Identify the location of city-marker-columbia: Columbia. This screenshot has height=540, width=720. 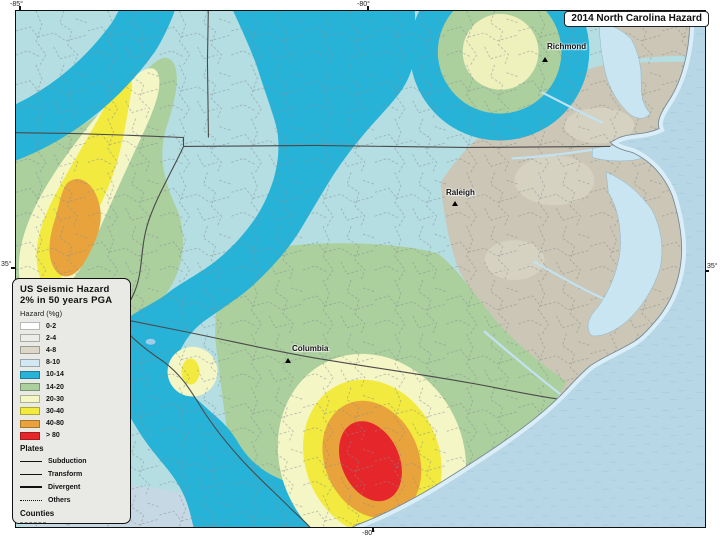
(306, 353).